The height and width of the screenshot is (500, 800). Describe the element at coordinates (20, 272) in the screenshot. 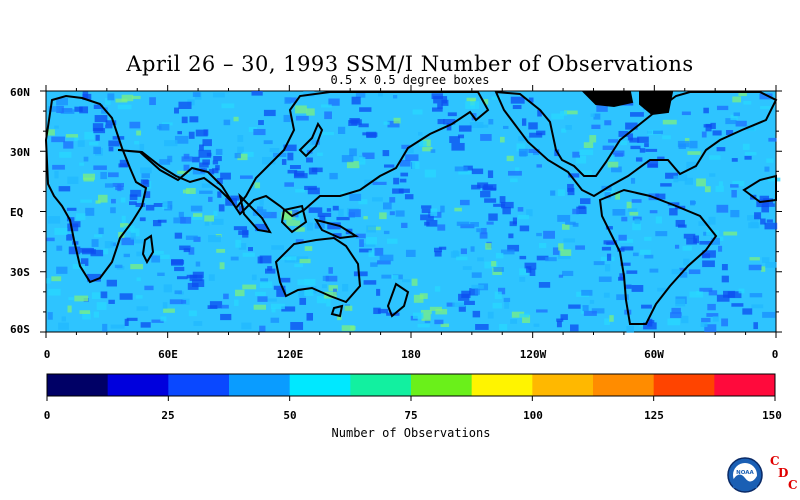

I see `lat-label-30s: 30S` at that location.